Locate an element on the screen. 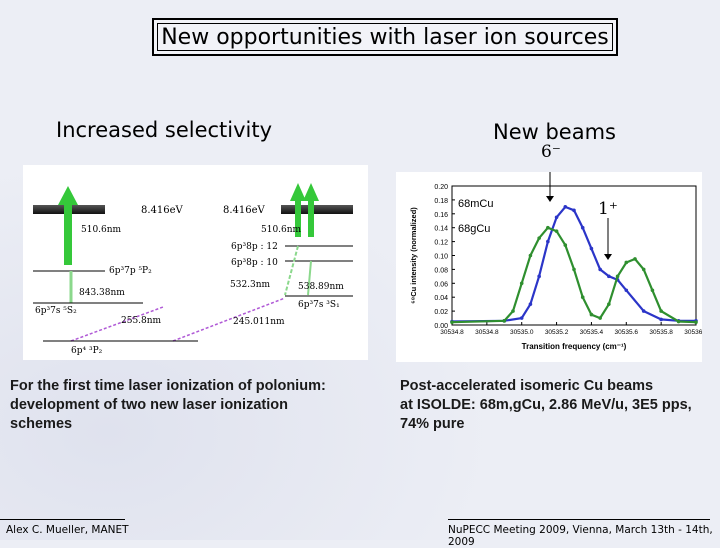  green-arrow-right-b is located at coordinates (311, 210).